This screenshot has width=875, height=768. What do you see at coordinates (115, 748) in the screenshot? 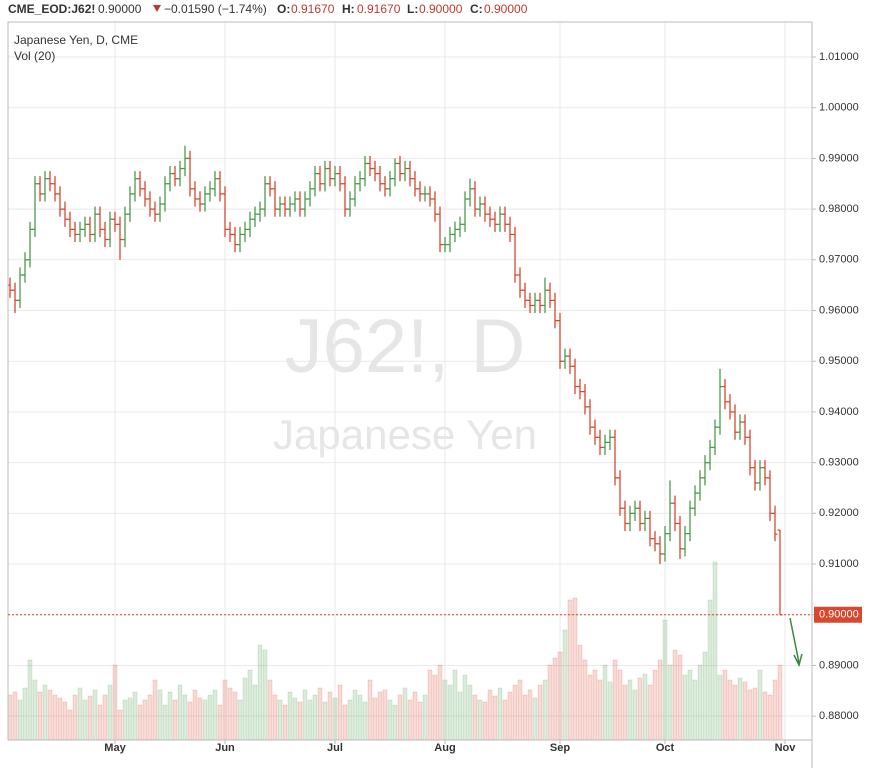
I see `x-tick-label: May` at bounding box center [115, 748].